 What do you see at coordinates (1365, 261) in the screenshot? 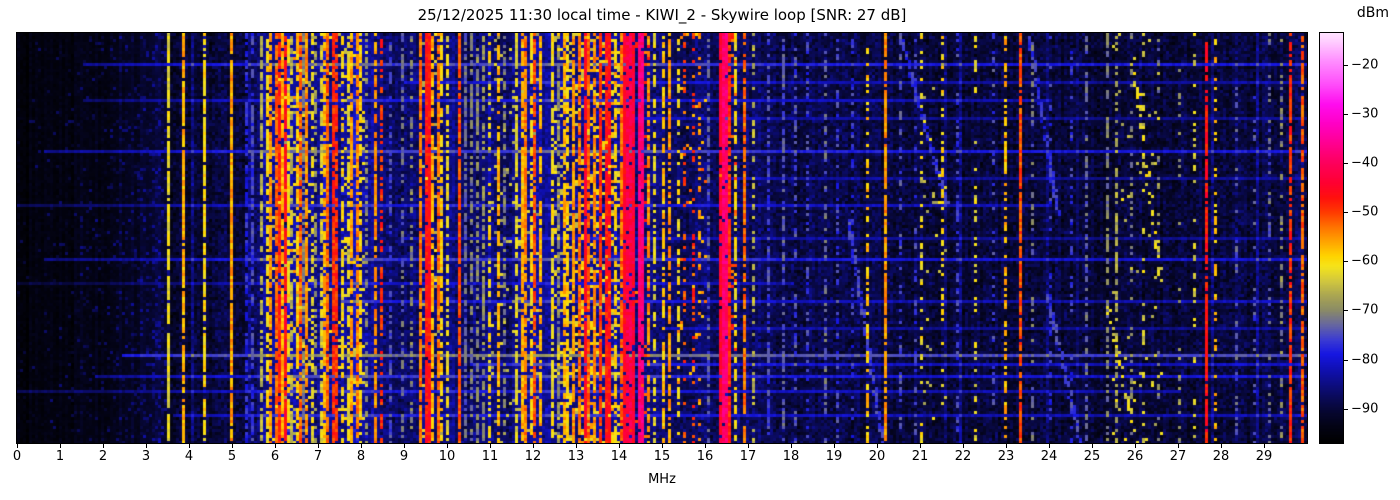
I see `colorbar-tick-label: −60` at bounding box center [1365, 261].